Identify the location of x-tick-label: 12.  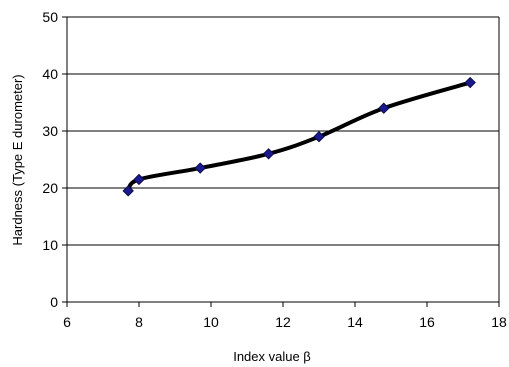
(283, 322).